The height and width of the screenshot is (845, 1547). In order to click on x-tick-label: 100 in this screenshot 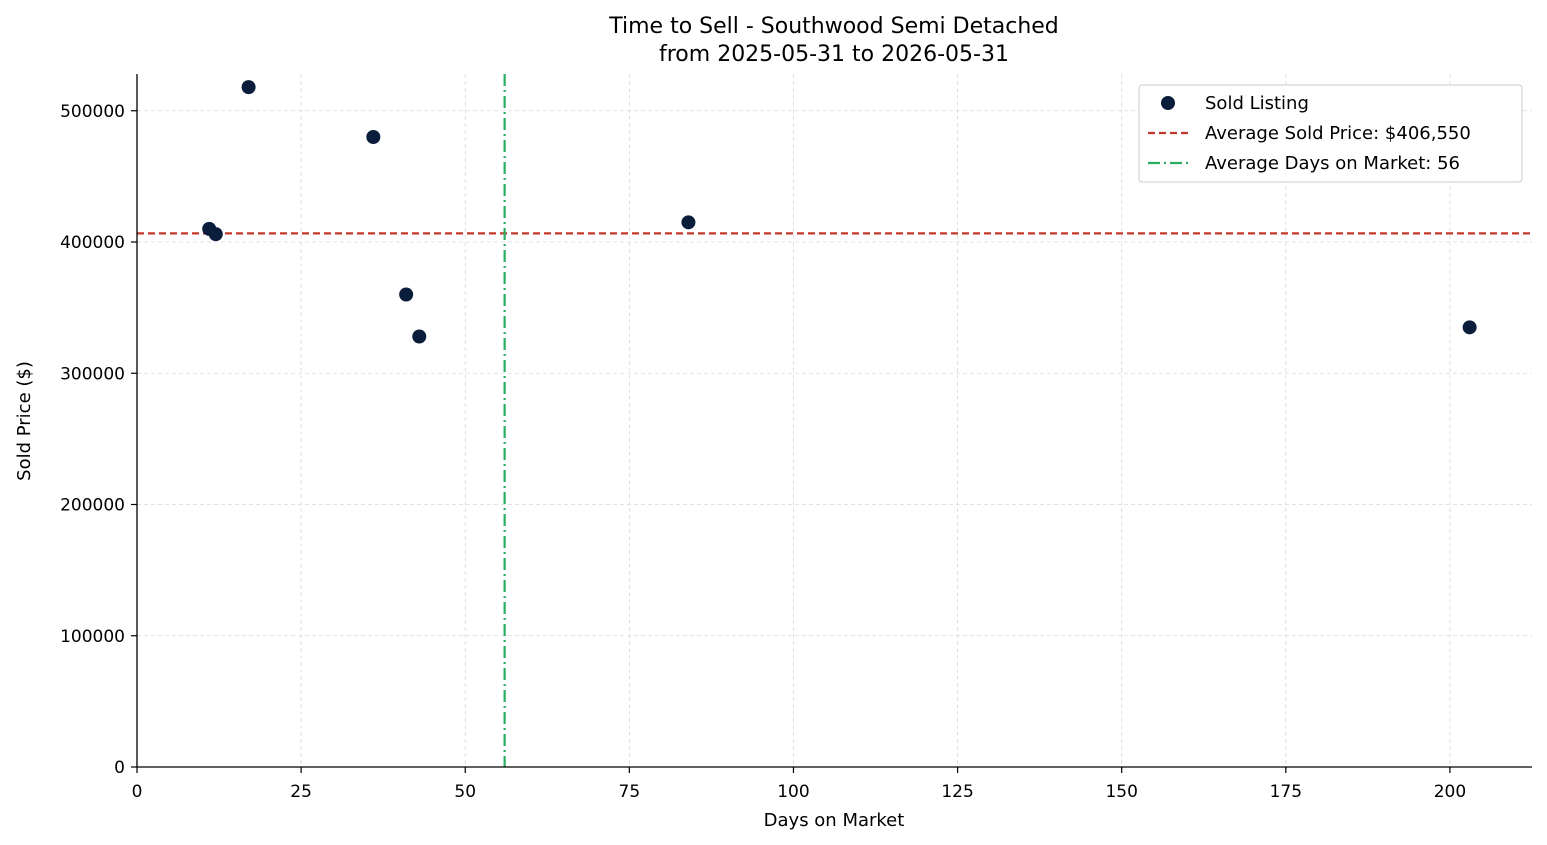, I will do `click(793, 792)`.